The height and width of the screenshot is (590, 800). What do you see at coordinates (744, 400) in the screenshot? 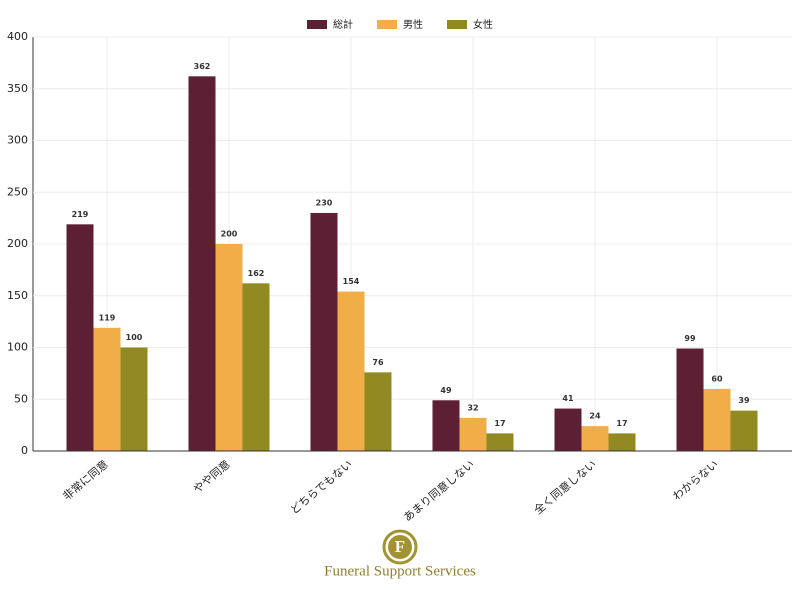
I see `value-label: 39` at bounding box center [744, 400].